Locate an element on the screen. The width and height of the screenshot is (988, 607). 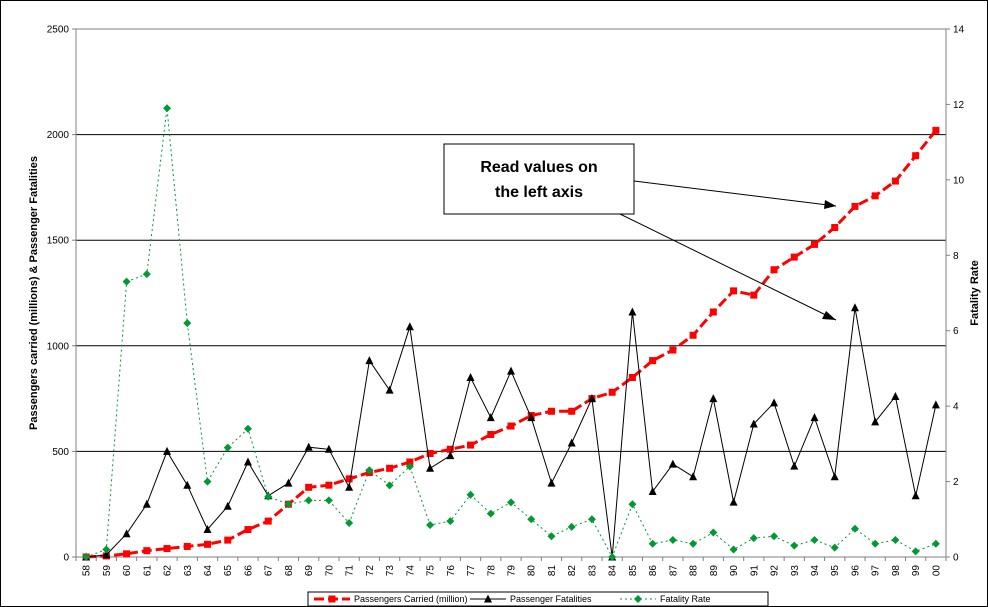
x-tick-label: 66 is located at coordinates (248, 571).